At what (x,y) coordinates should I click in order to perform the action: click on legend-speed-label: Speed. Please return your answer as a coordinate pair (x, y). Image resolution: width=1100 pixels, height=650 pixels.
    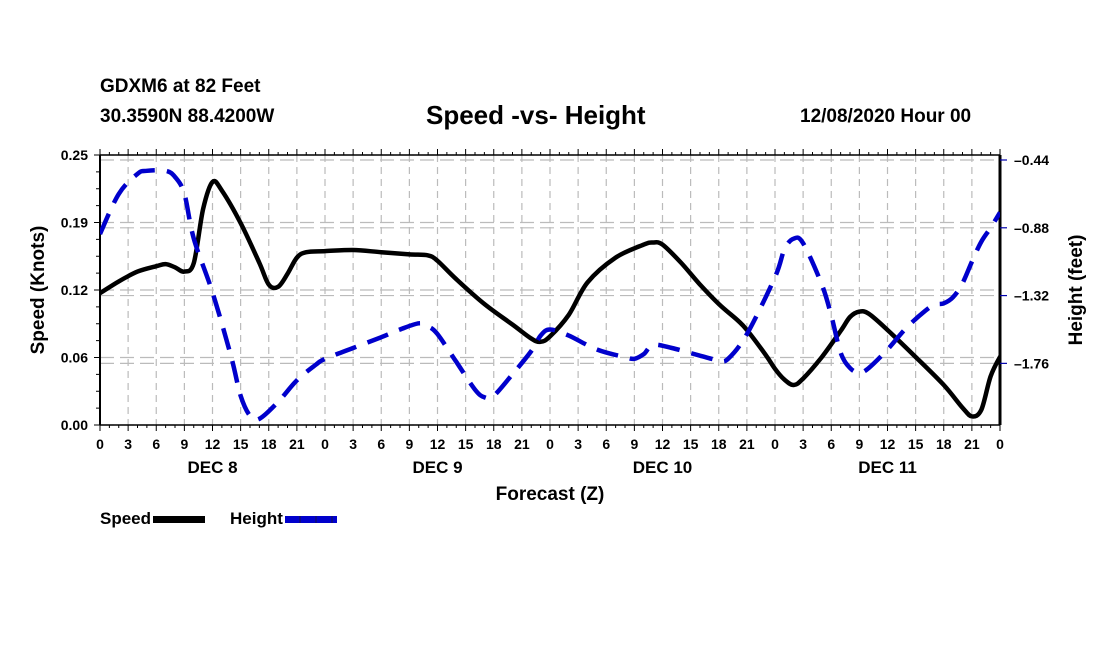
    Looking at the image, I should click on (126, 518).